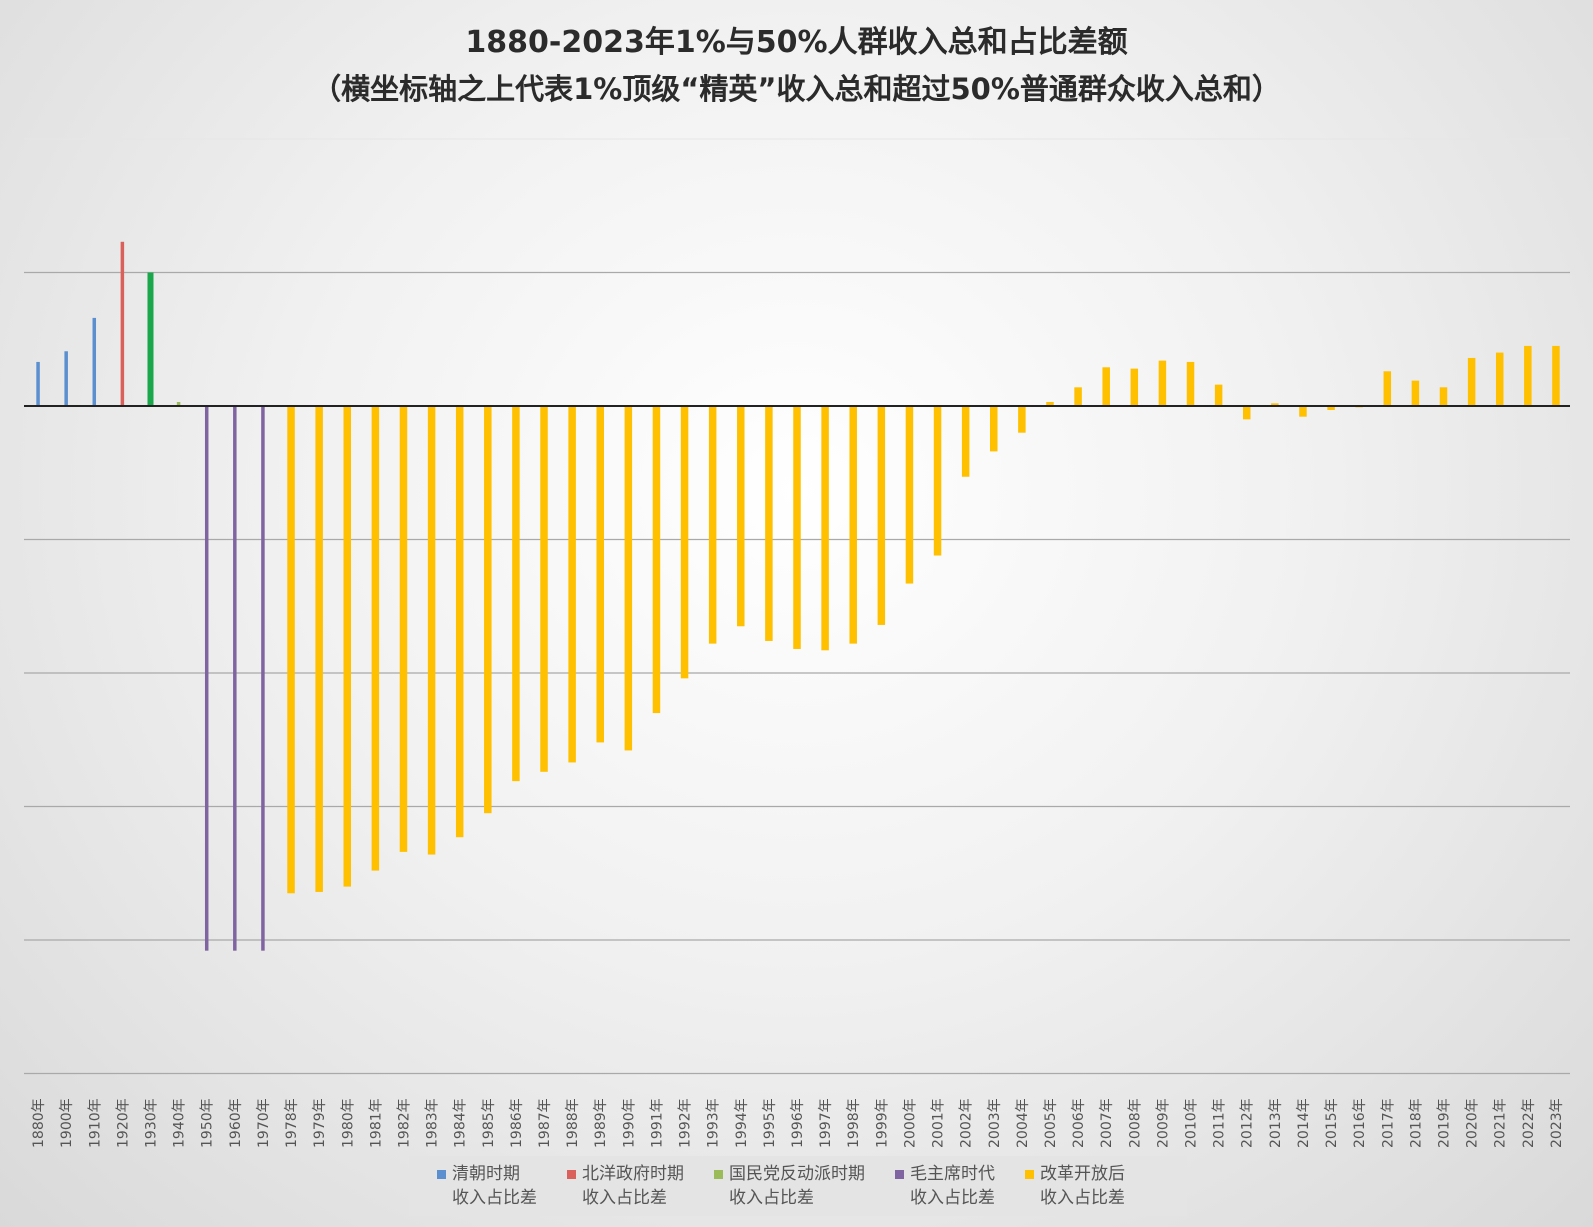 Image resolution: width=1593 pixels, height=1227 pixels. What do you see at coordinates (1416, 1123) in the screenshot?
I see `x-tick-label: 2018年` at bounding box center [1416, 1123].